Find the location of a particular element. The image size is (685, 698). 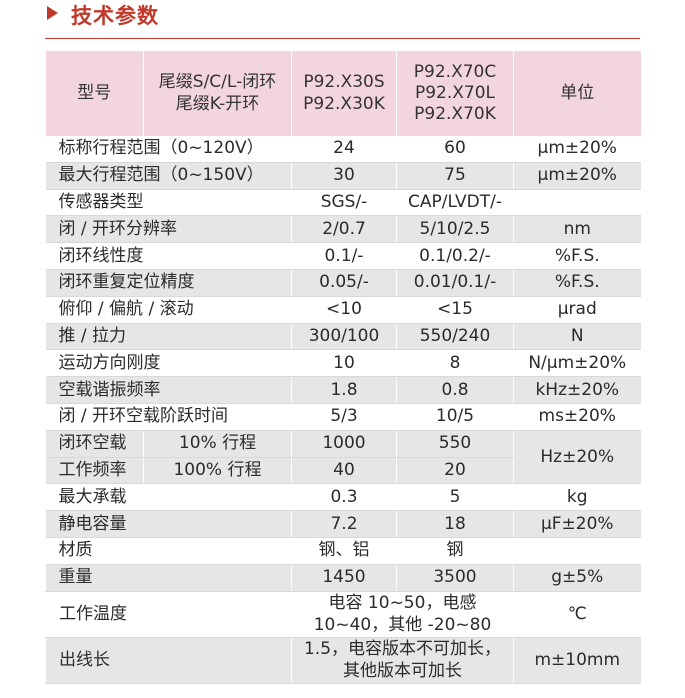

row-value-a: 1450 is located at coordinates (344, 578).